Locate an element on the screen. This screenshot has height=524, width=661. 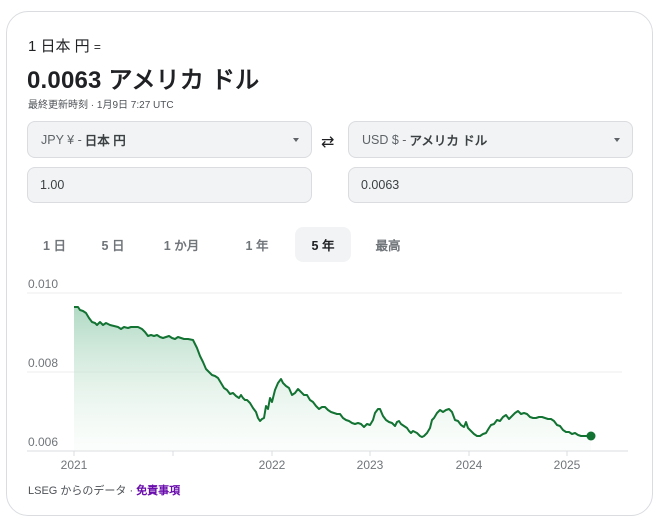
equals-sign: = is located at coordinates (97, 47).